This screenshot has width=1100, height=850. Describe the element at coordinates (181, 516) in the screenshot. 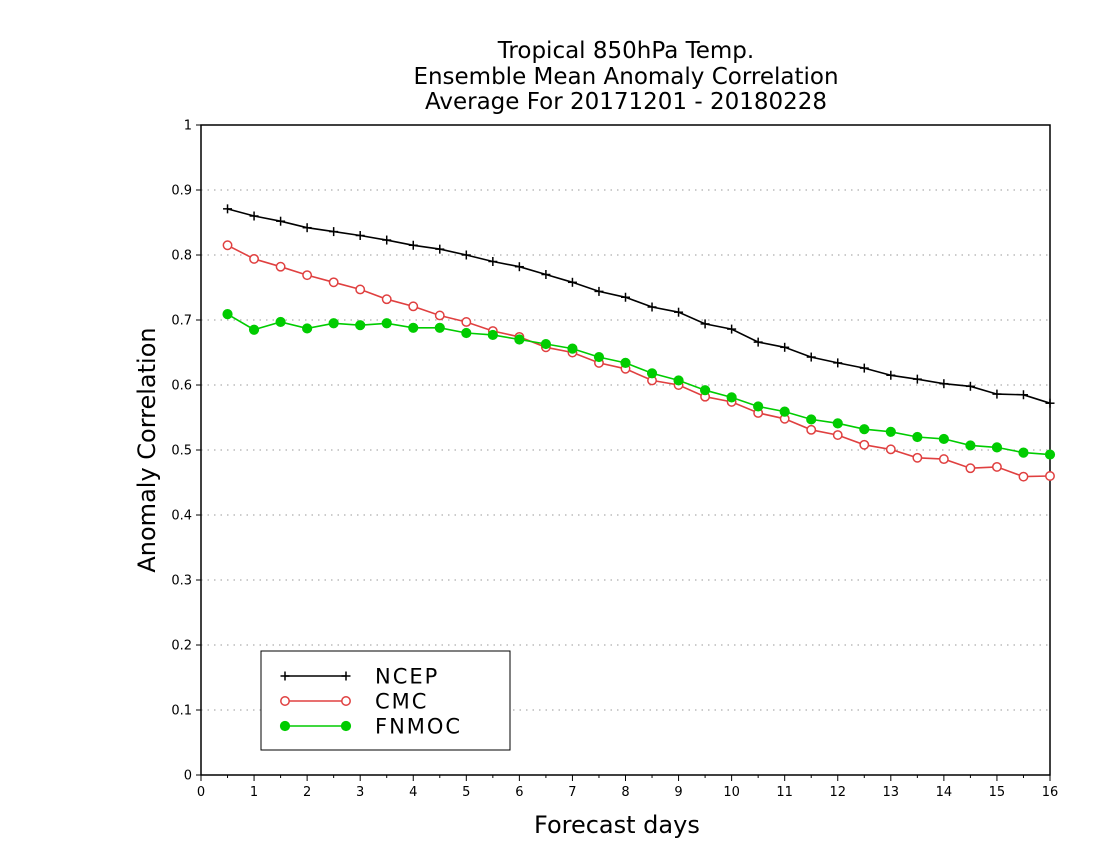

I see `y-tick-label: 0.4` at that location.